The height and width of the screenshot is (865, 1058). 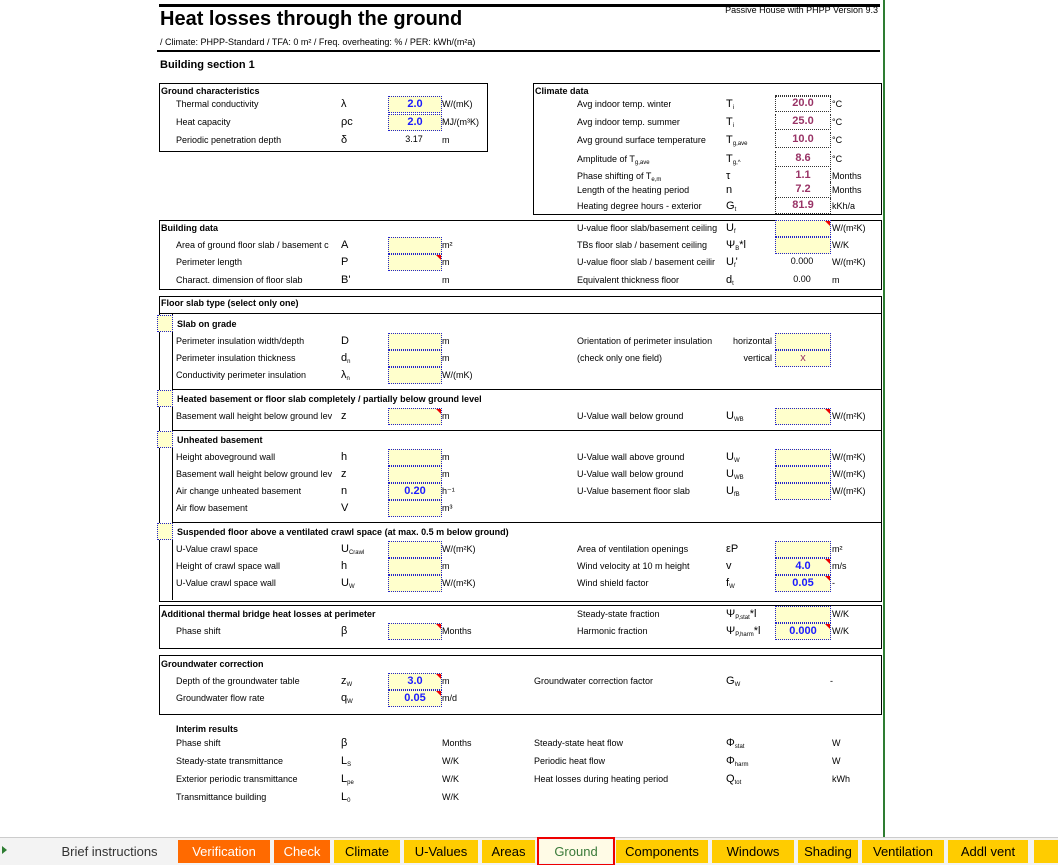 I want to click on sheet-tab-climate: Climate, so click(x=367, y=851).